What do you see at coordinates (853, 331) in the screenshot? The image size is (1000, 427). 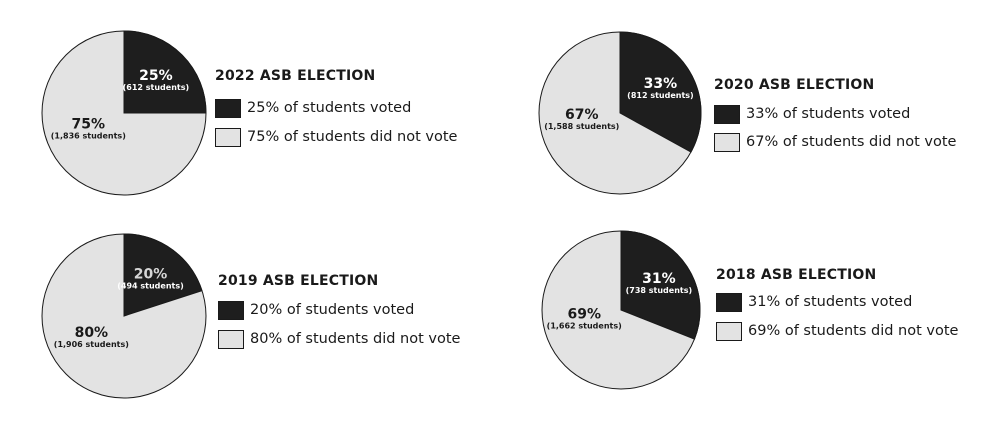 I see `legend-label: 69% of students did not vote` at bounding box center [853, 331].